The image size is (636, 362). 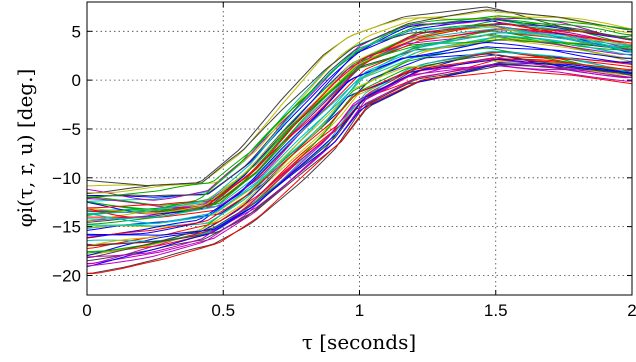 I want to click on x-tick-label: 0.5, so click(x=223, y=310).